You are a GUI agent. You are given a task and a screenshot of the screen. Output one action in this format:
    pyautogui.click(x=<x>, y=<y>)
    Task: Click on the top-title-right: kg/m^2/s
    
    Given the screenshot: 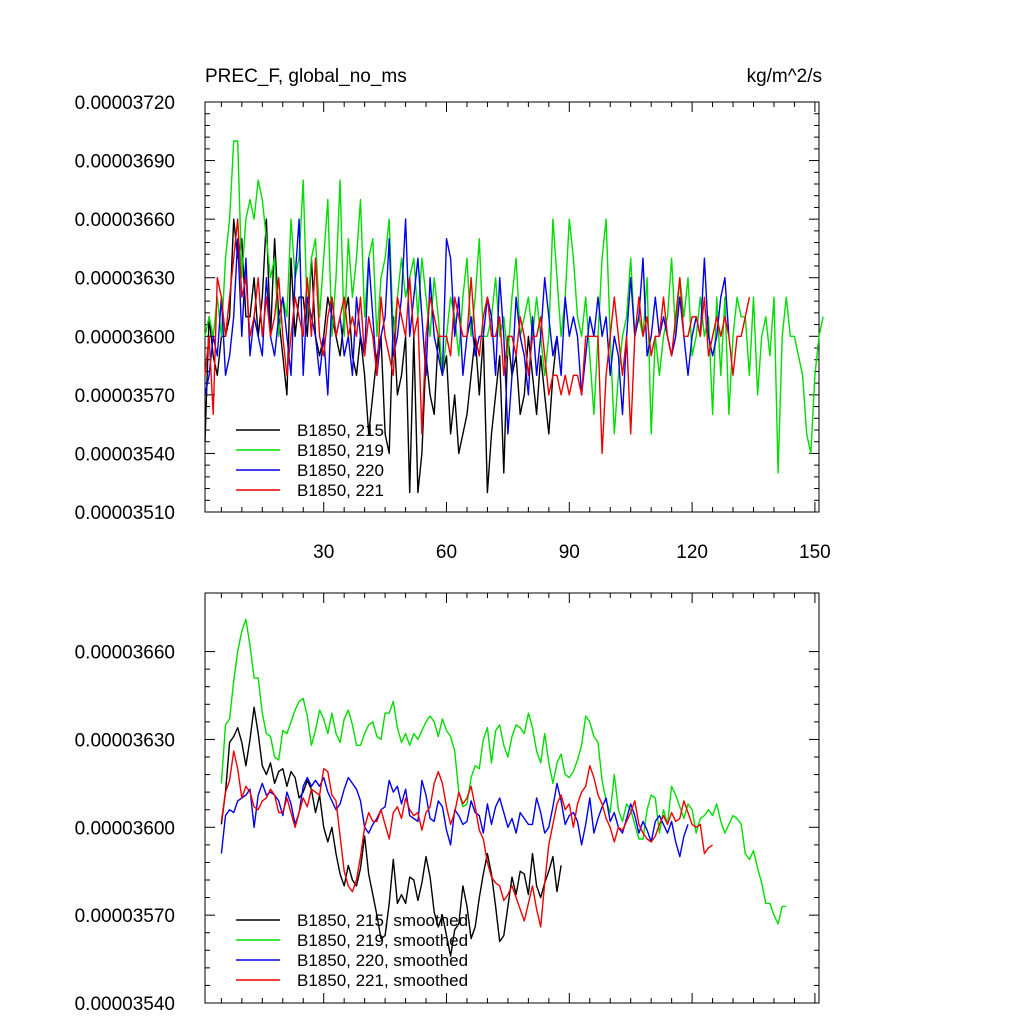 What is the action you would take?
    pyautogui.click(x=784, y=76)
    